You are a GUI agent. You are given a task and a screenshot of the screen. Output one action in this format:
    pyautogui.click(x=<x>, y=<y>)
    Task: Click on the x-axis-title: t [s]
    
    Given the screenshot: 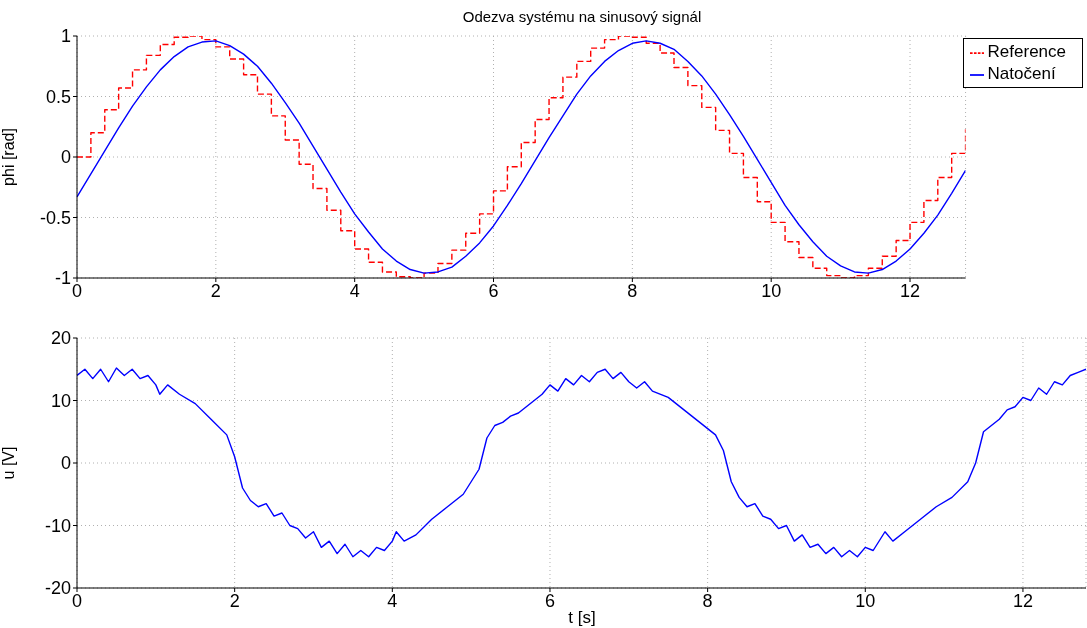 What is the action you would take?
    pyautogui.click(x=582, y=617)
    